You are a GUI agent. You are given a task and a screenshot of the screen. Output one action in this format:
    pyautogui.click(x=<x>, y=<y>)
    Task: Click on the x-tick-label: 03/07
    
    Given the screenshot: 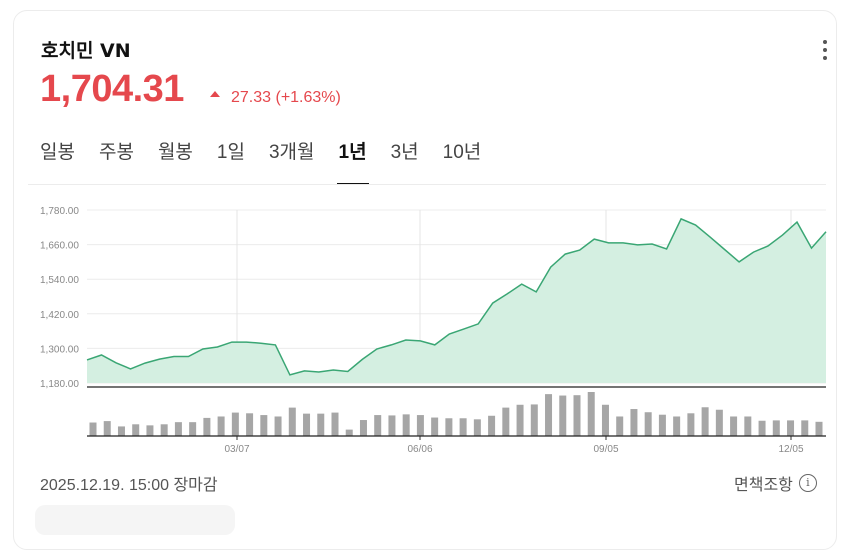 What is the action you would take?
    pyautogui.click(x=236, y=449)
    